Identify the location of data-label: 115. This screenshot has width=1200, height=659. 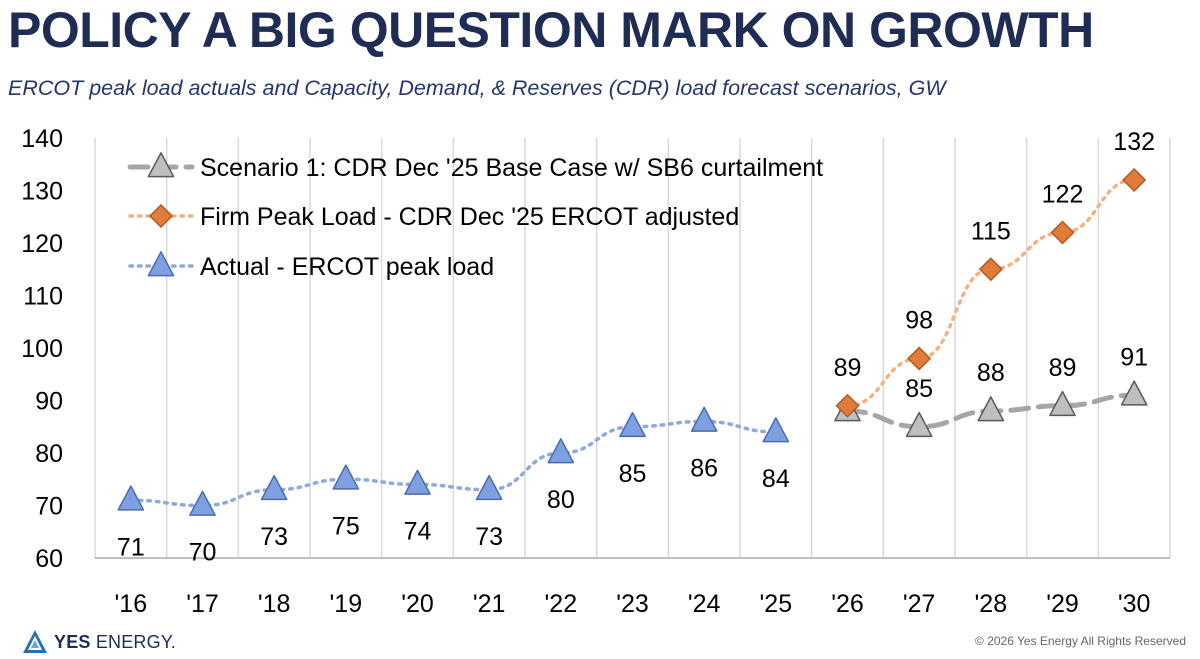
(991, 231).